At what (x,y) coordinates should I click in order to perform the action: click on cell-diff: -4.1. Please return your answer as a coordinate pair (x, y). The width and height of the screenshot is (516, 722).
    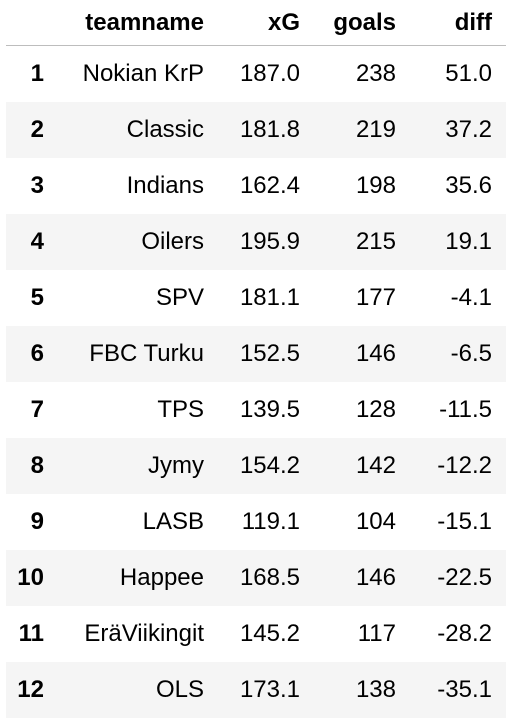
    Looking at the image, I should click on (471, 297).